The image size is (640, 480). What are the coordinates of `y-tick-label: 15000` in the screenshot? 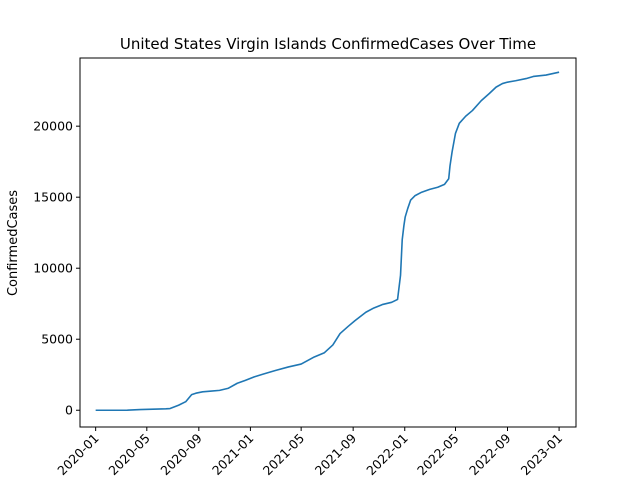 It's located at (53, 197).